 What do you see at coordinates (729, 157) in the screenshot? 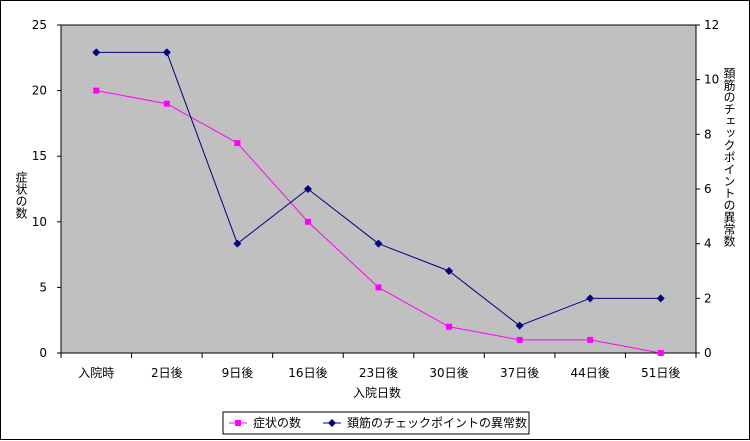
I see `y-axis-label-right: 頚筋のチェックポイントの異常数` at bounding box center [729, 157].